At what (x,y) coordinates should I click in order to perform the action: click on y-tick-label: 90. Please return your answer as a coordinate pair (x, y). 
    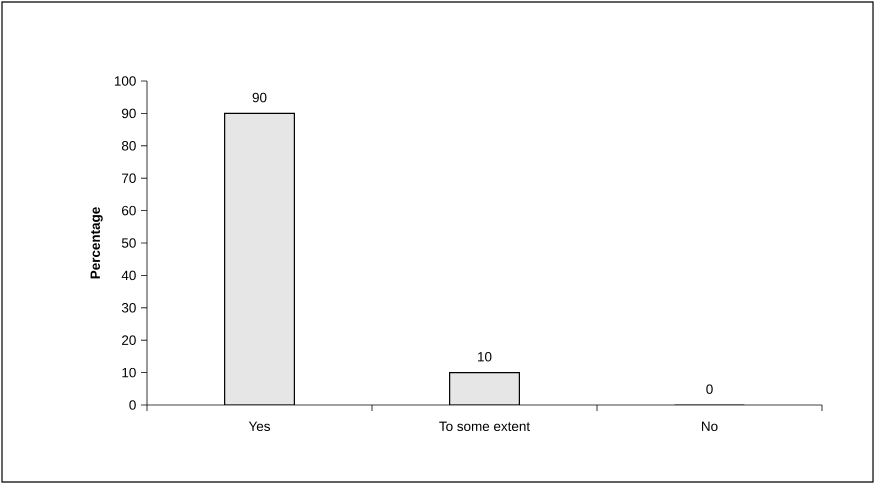
    Looking at the image, I should click on (129, 113).